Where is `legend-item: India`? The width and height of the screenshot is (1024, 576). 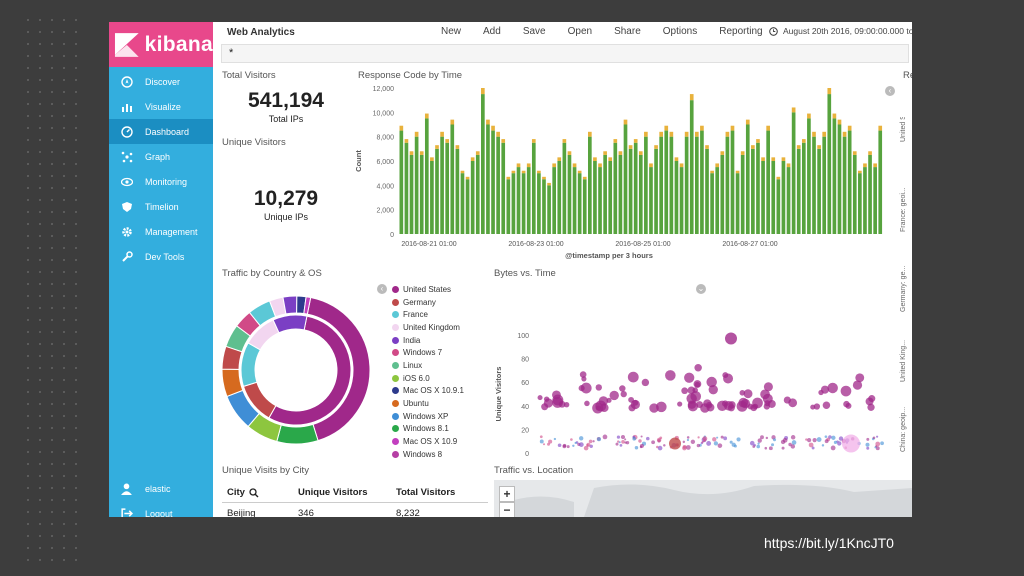 legend-item: India is located at coordinates (428, 340).